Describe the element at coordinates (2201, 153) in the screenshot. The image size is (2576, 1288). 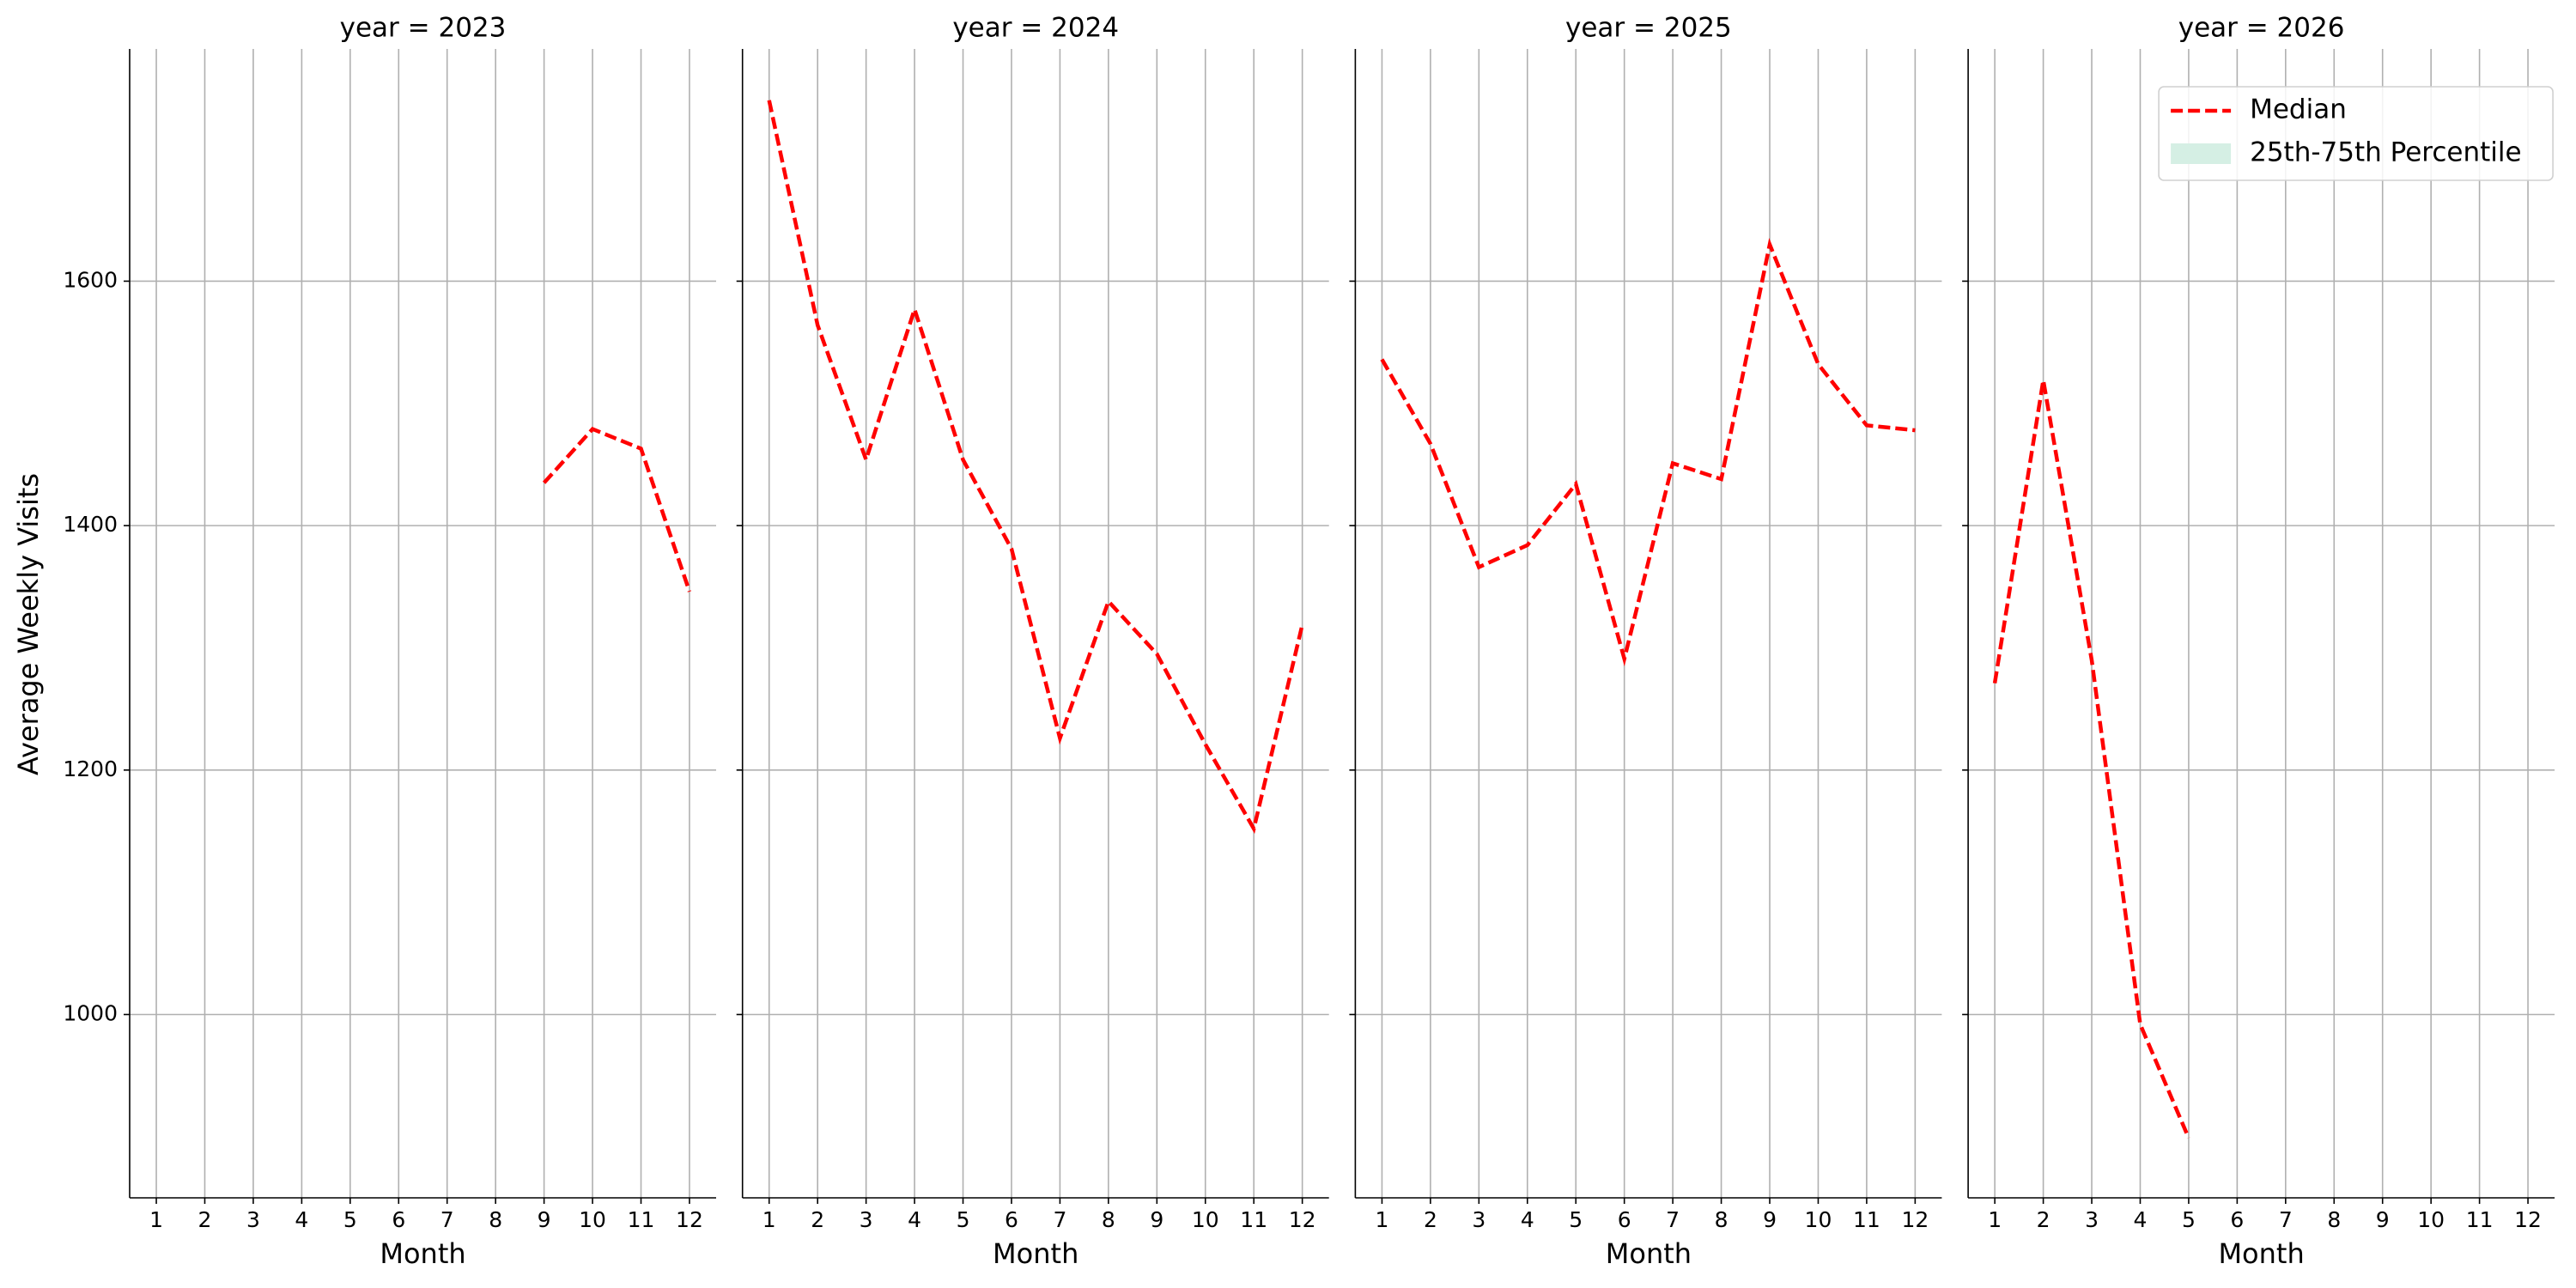
I see `legend-swatch` at that location.